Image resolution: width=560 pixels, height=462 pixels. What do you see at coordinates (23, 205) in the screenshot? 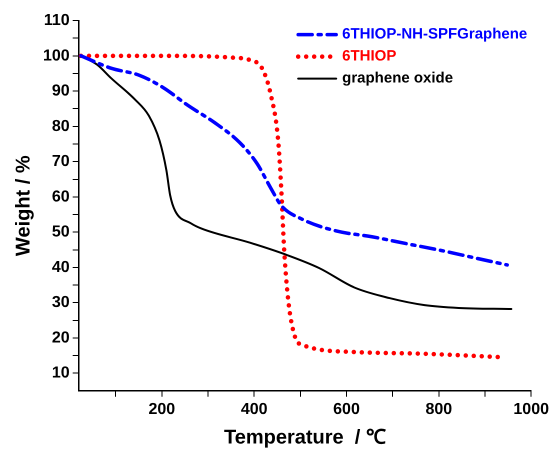
I see `y-axis-title: Weight / %` at bounding box center [23, 205].